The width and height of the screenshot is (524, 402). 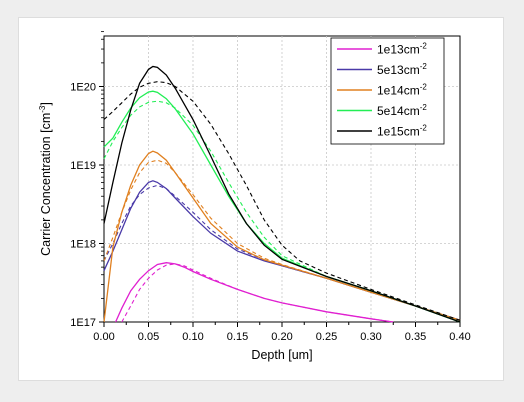 What do you see at coordinates (45, 179) in the screenshot?
I see `y-axis-title: Carrier Concentration [cm-3]` at bounding box center [45, 179].